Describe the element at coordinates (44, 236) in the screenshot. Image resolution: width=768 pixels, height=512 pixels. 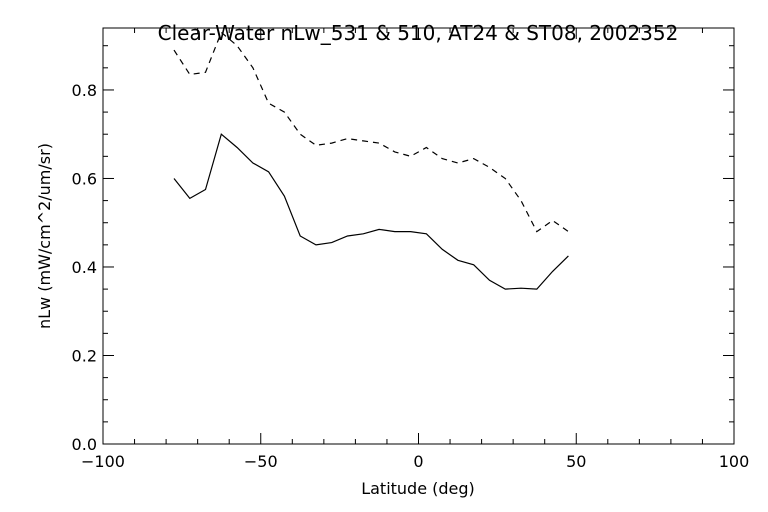
I see `y-axis-label: nLw (mW/cm^2/um/sr)` at that location.